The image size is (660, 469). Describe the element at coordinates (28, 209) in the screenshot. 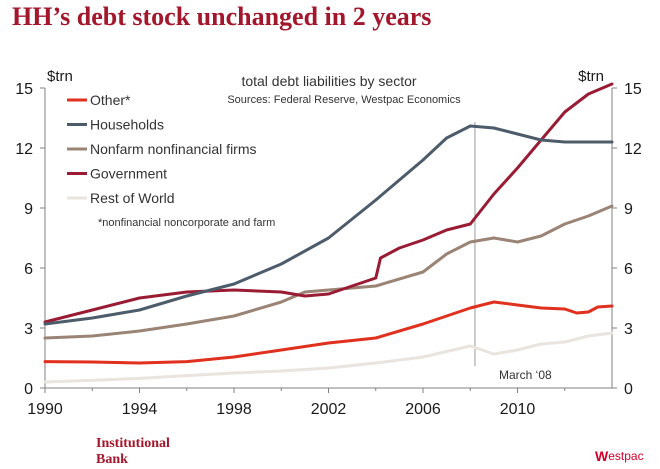

I see `y-tick-label-left: 9` at that location.